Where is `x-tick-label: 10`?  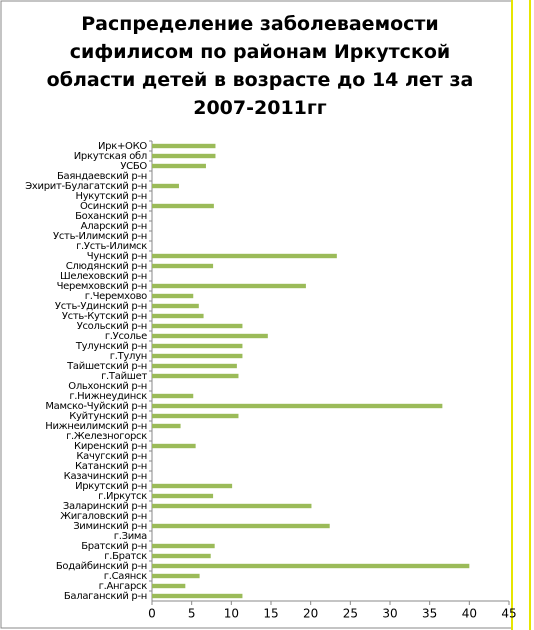 x-tick-label: 10 is located at coordinates (231, 614).